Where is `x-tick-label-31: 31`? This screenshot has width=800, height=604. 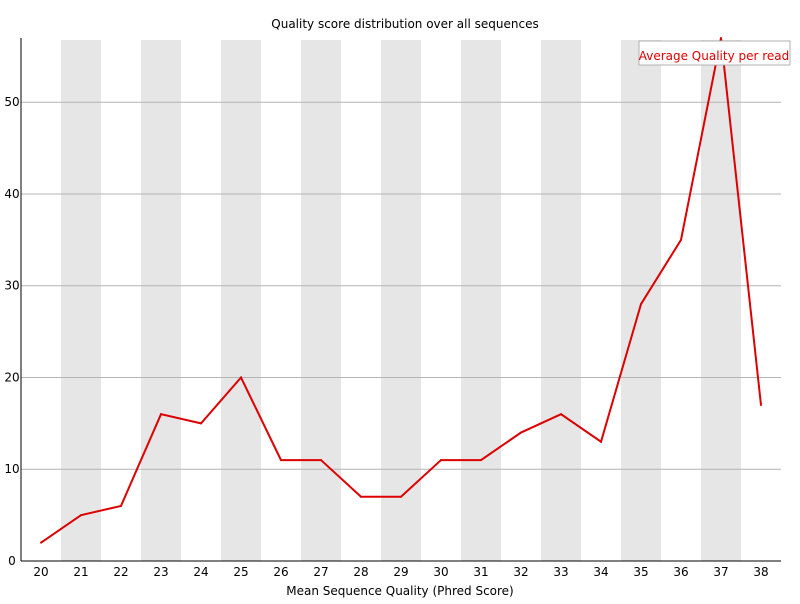
x-tick-label-31: 31 is located at coordinates (480, 572).